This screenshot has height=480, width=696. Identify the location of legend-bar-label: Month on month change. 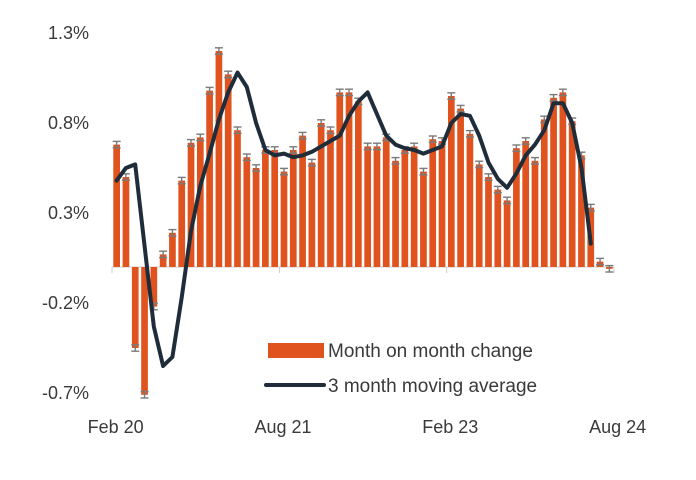
(430, 351).